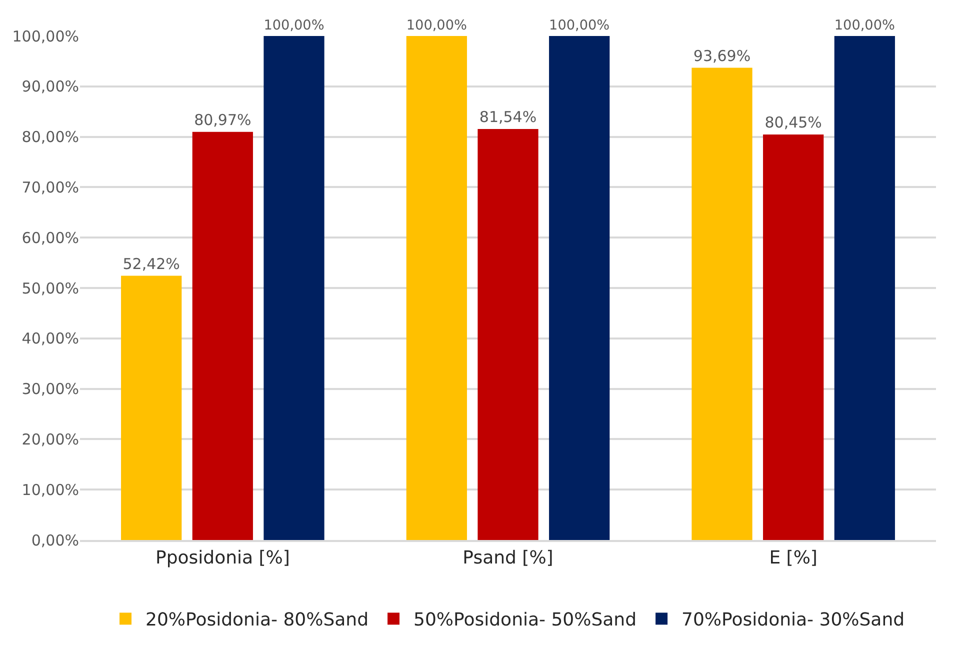 The width and height of the screenshot is (961, 649). I want to click on y-tick-label: 40,00%, so click(50, 339).